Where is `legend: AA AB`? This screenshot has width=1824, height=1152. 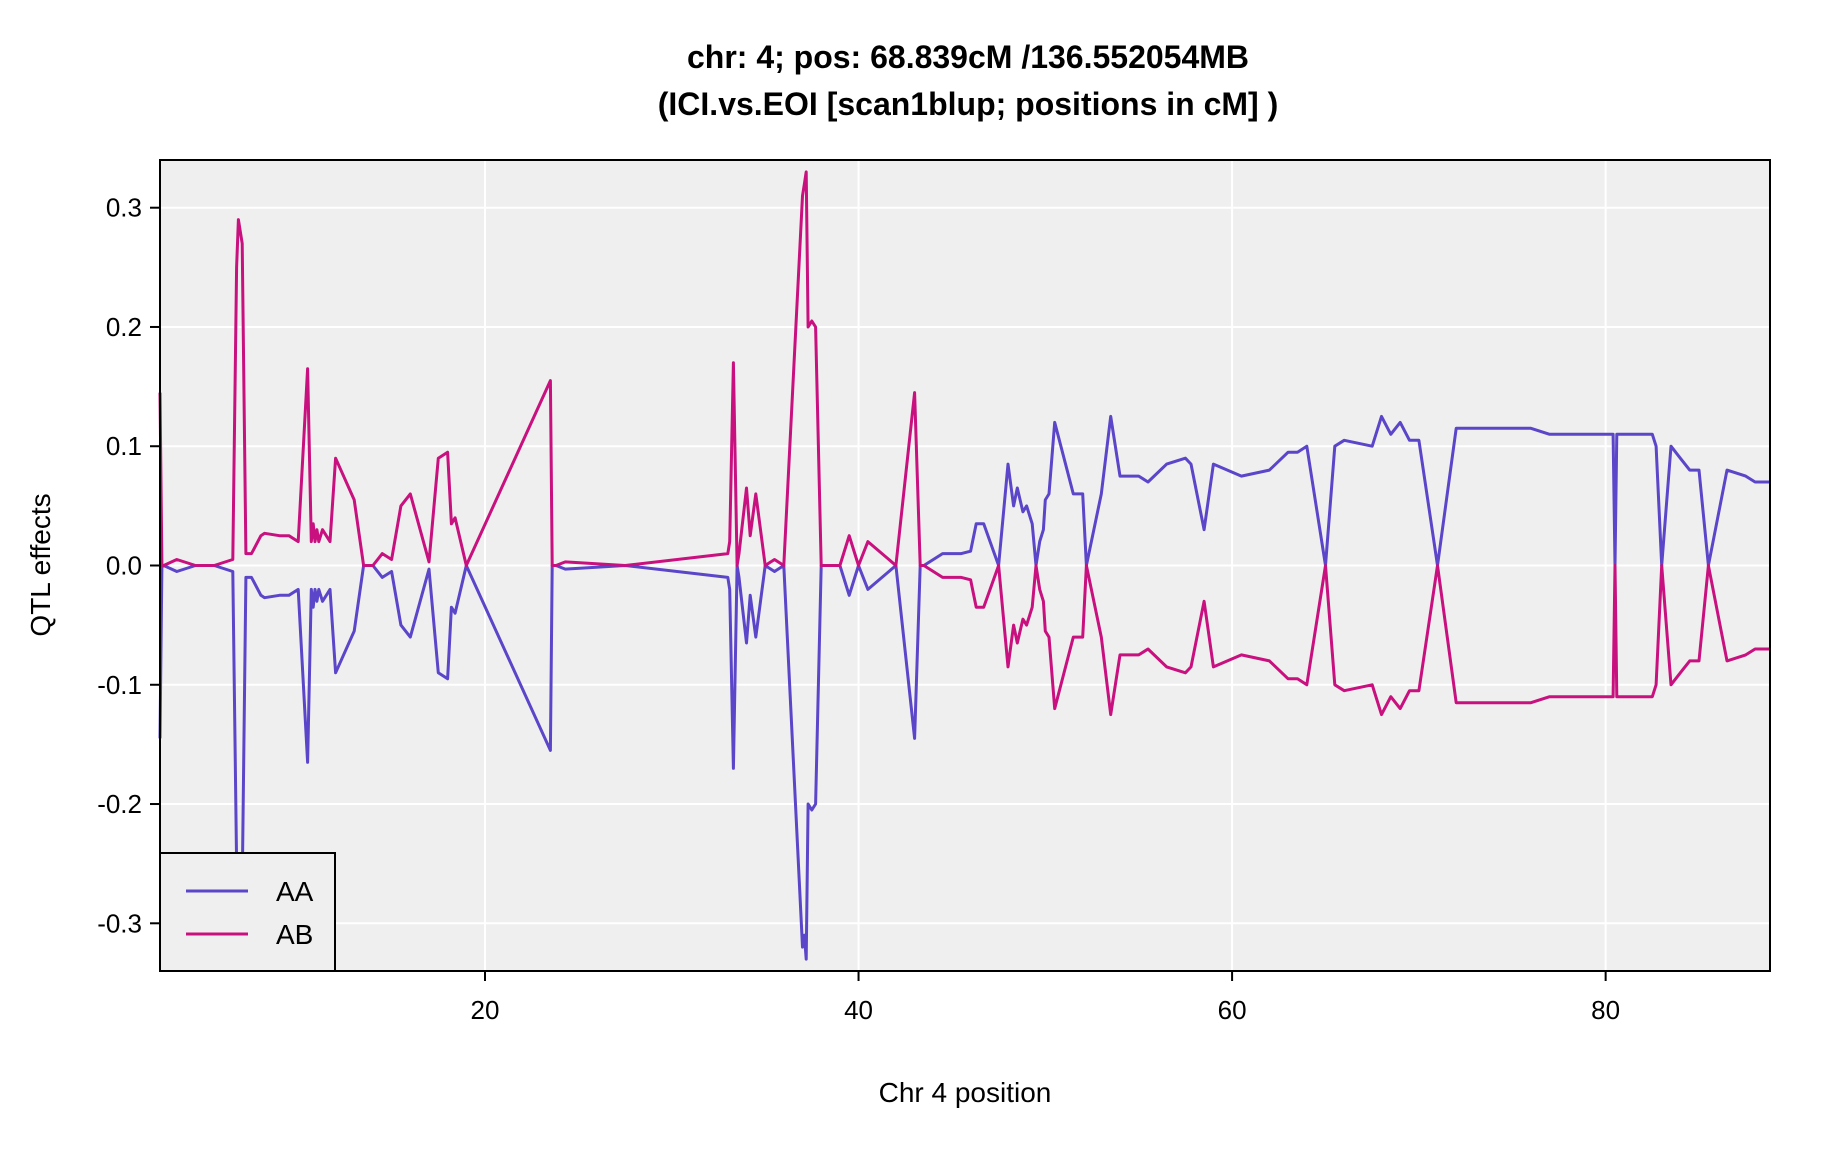 legend: AA AB is located at coordinates (247, 912).